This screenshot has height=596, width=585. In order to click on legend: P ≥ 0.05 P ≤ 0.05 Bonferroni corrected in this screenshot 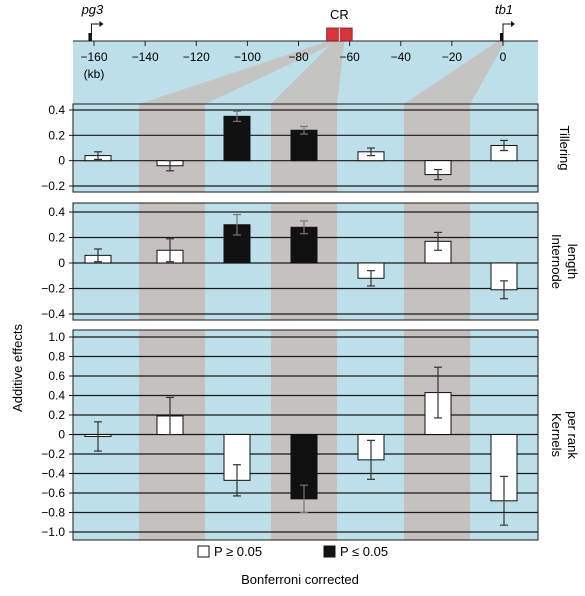, I will do `click(292, 565)`.